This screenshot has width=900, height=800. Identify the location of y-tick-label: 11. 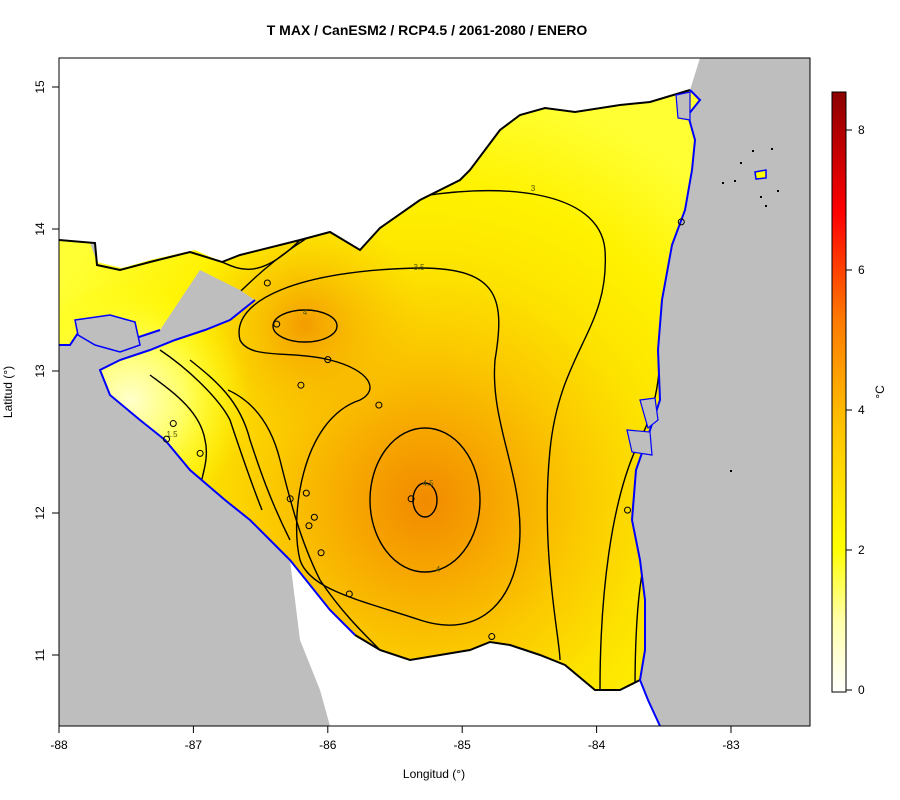
(40, 654).